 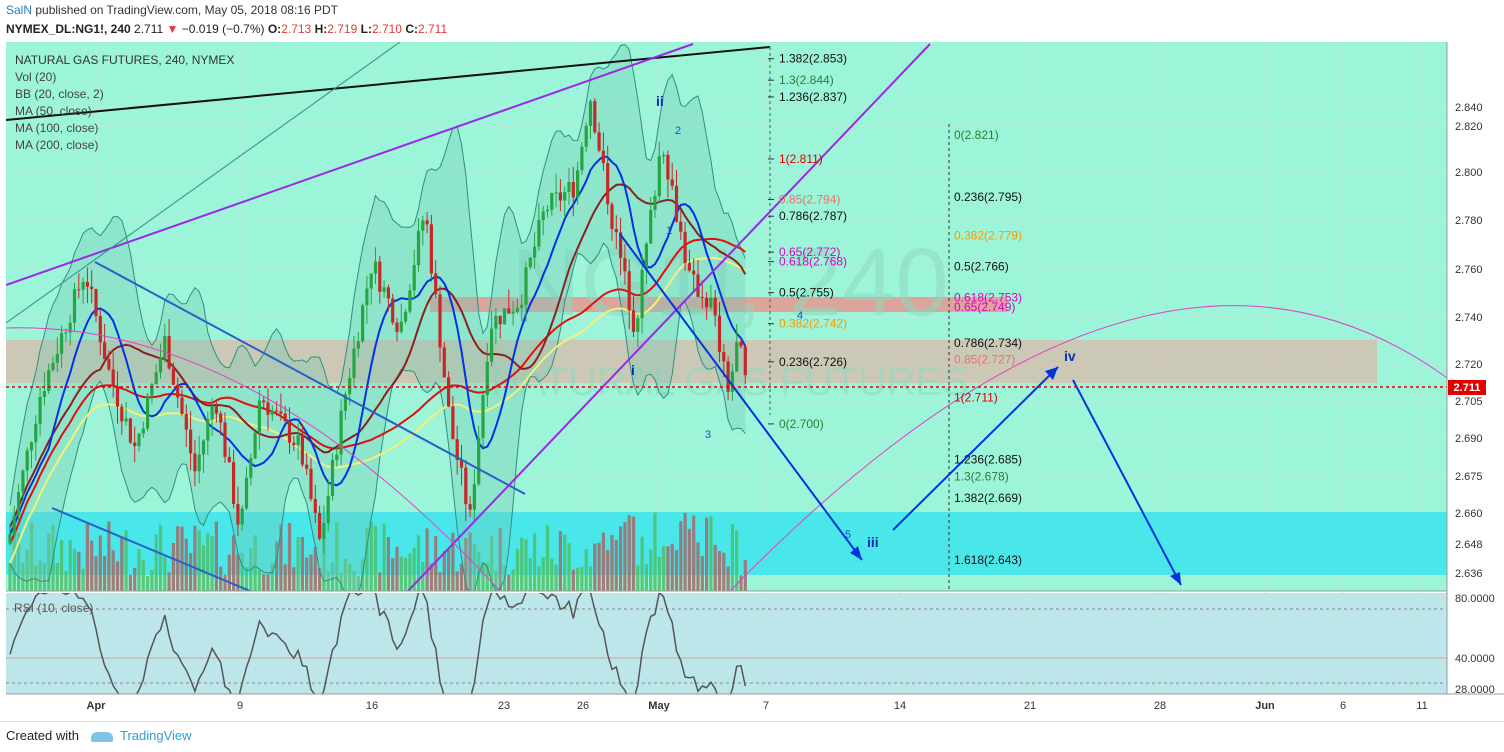 I want to click on legend-bb: BB (20, close, 2), so click(x=59, y=94).